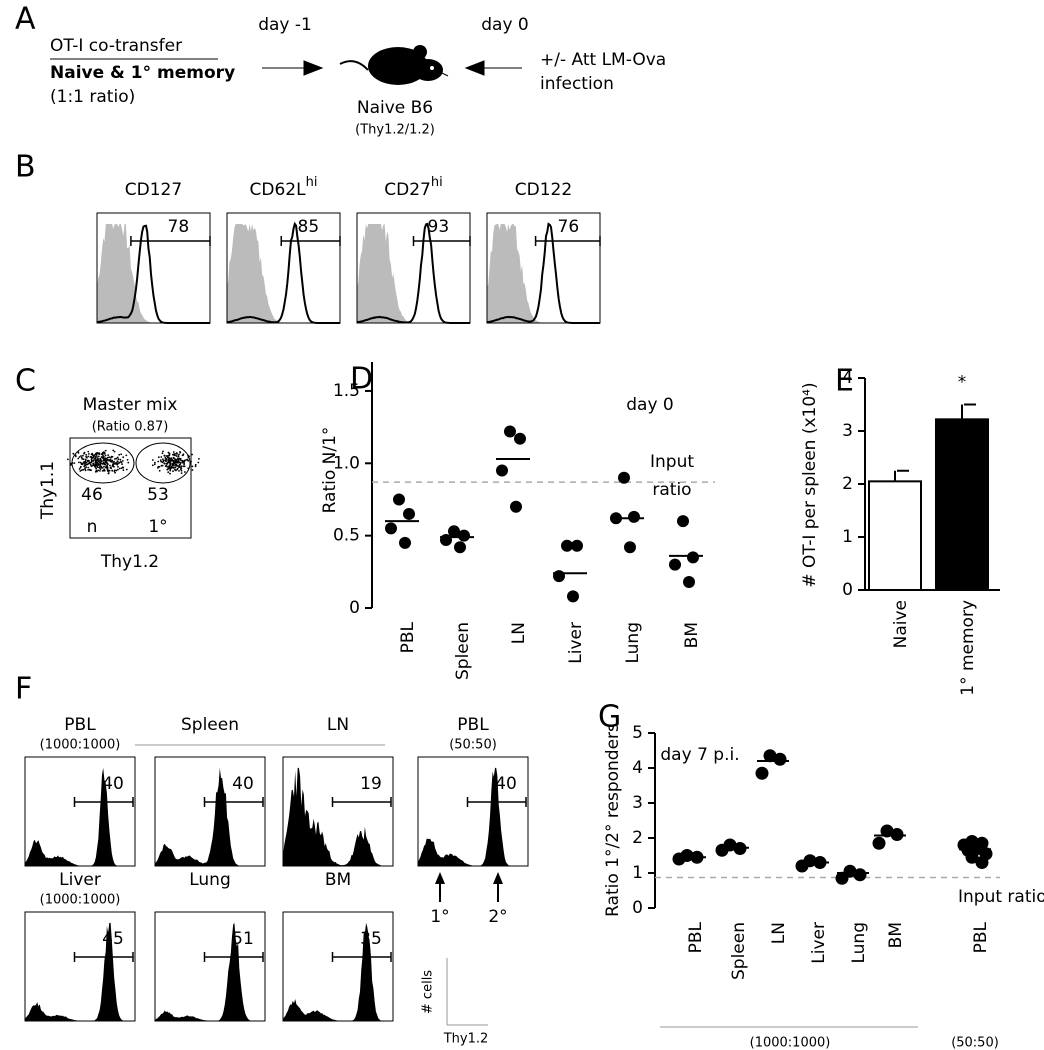  Describe the element at coordinates (92, 97) in the screenshot. I see `label: (1:1 ratio)` at that location.